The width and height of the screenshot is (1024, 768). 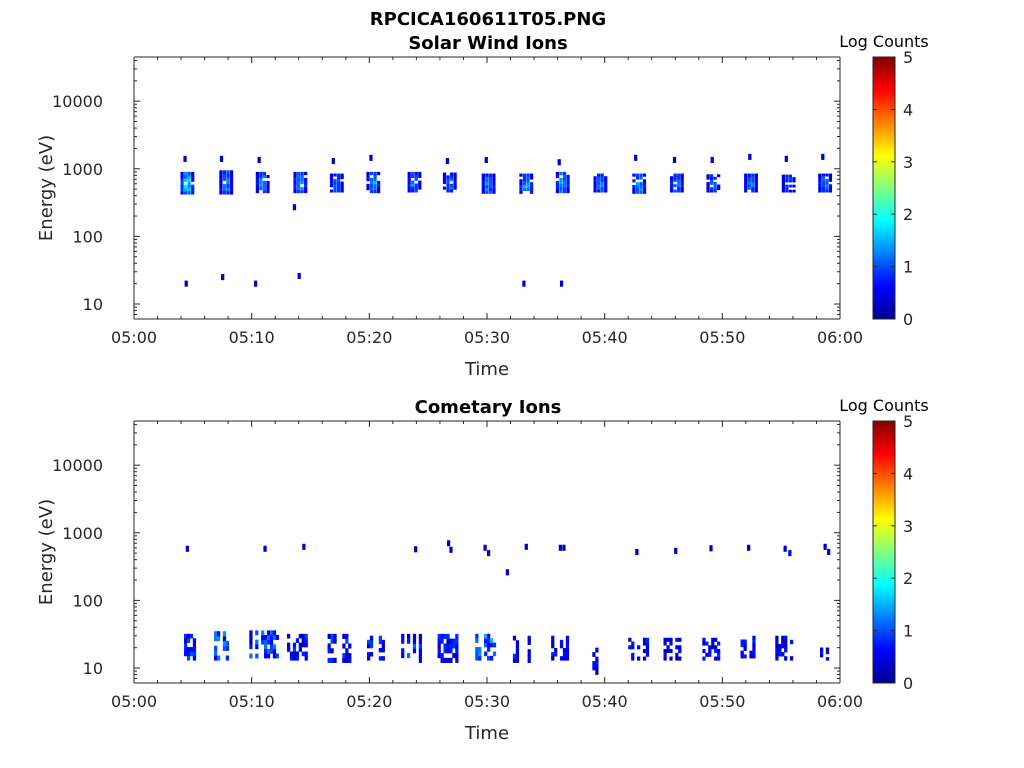 What do you see at coordinates (93, 668) in the screenshot?
I see `y-tick-label: 10` at bounding box center [93, 668].